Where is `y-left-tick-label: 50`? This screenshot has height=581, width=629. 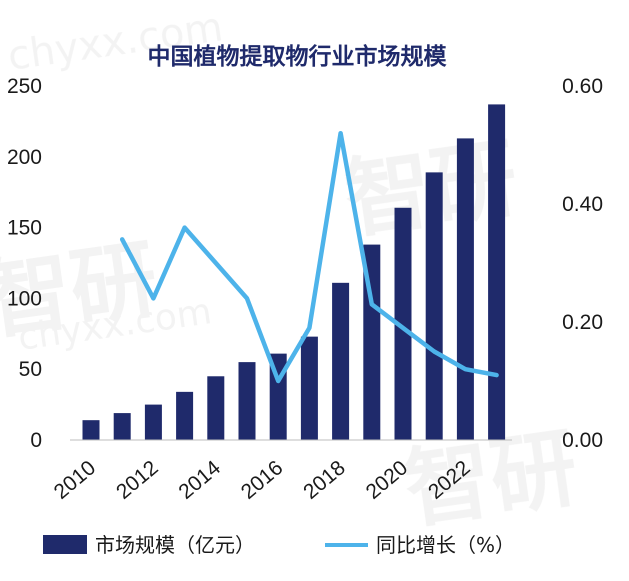
y-left-tick-label: 50 is located at coordinates (30, 369).